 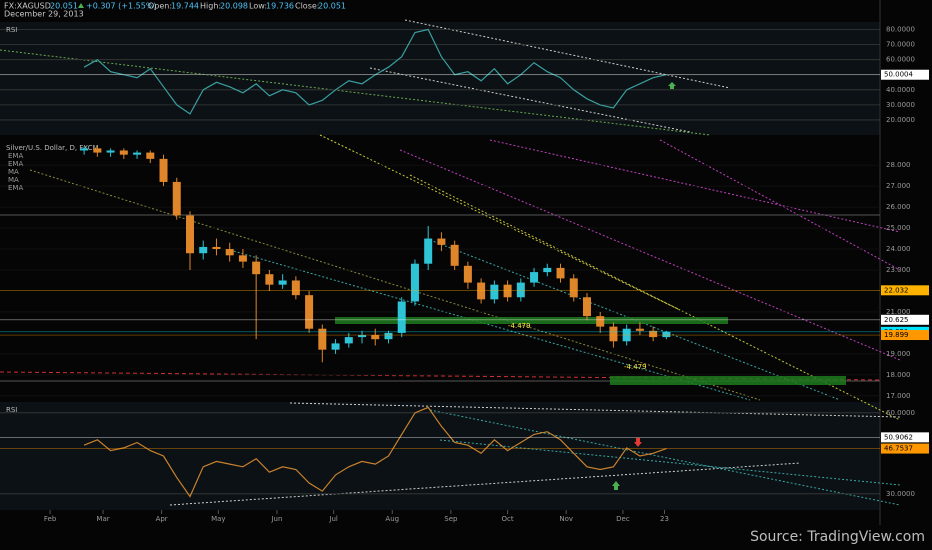 I want to click on date: December 29, 2013, so click(x=44, y=14).